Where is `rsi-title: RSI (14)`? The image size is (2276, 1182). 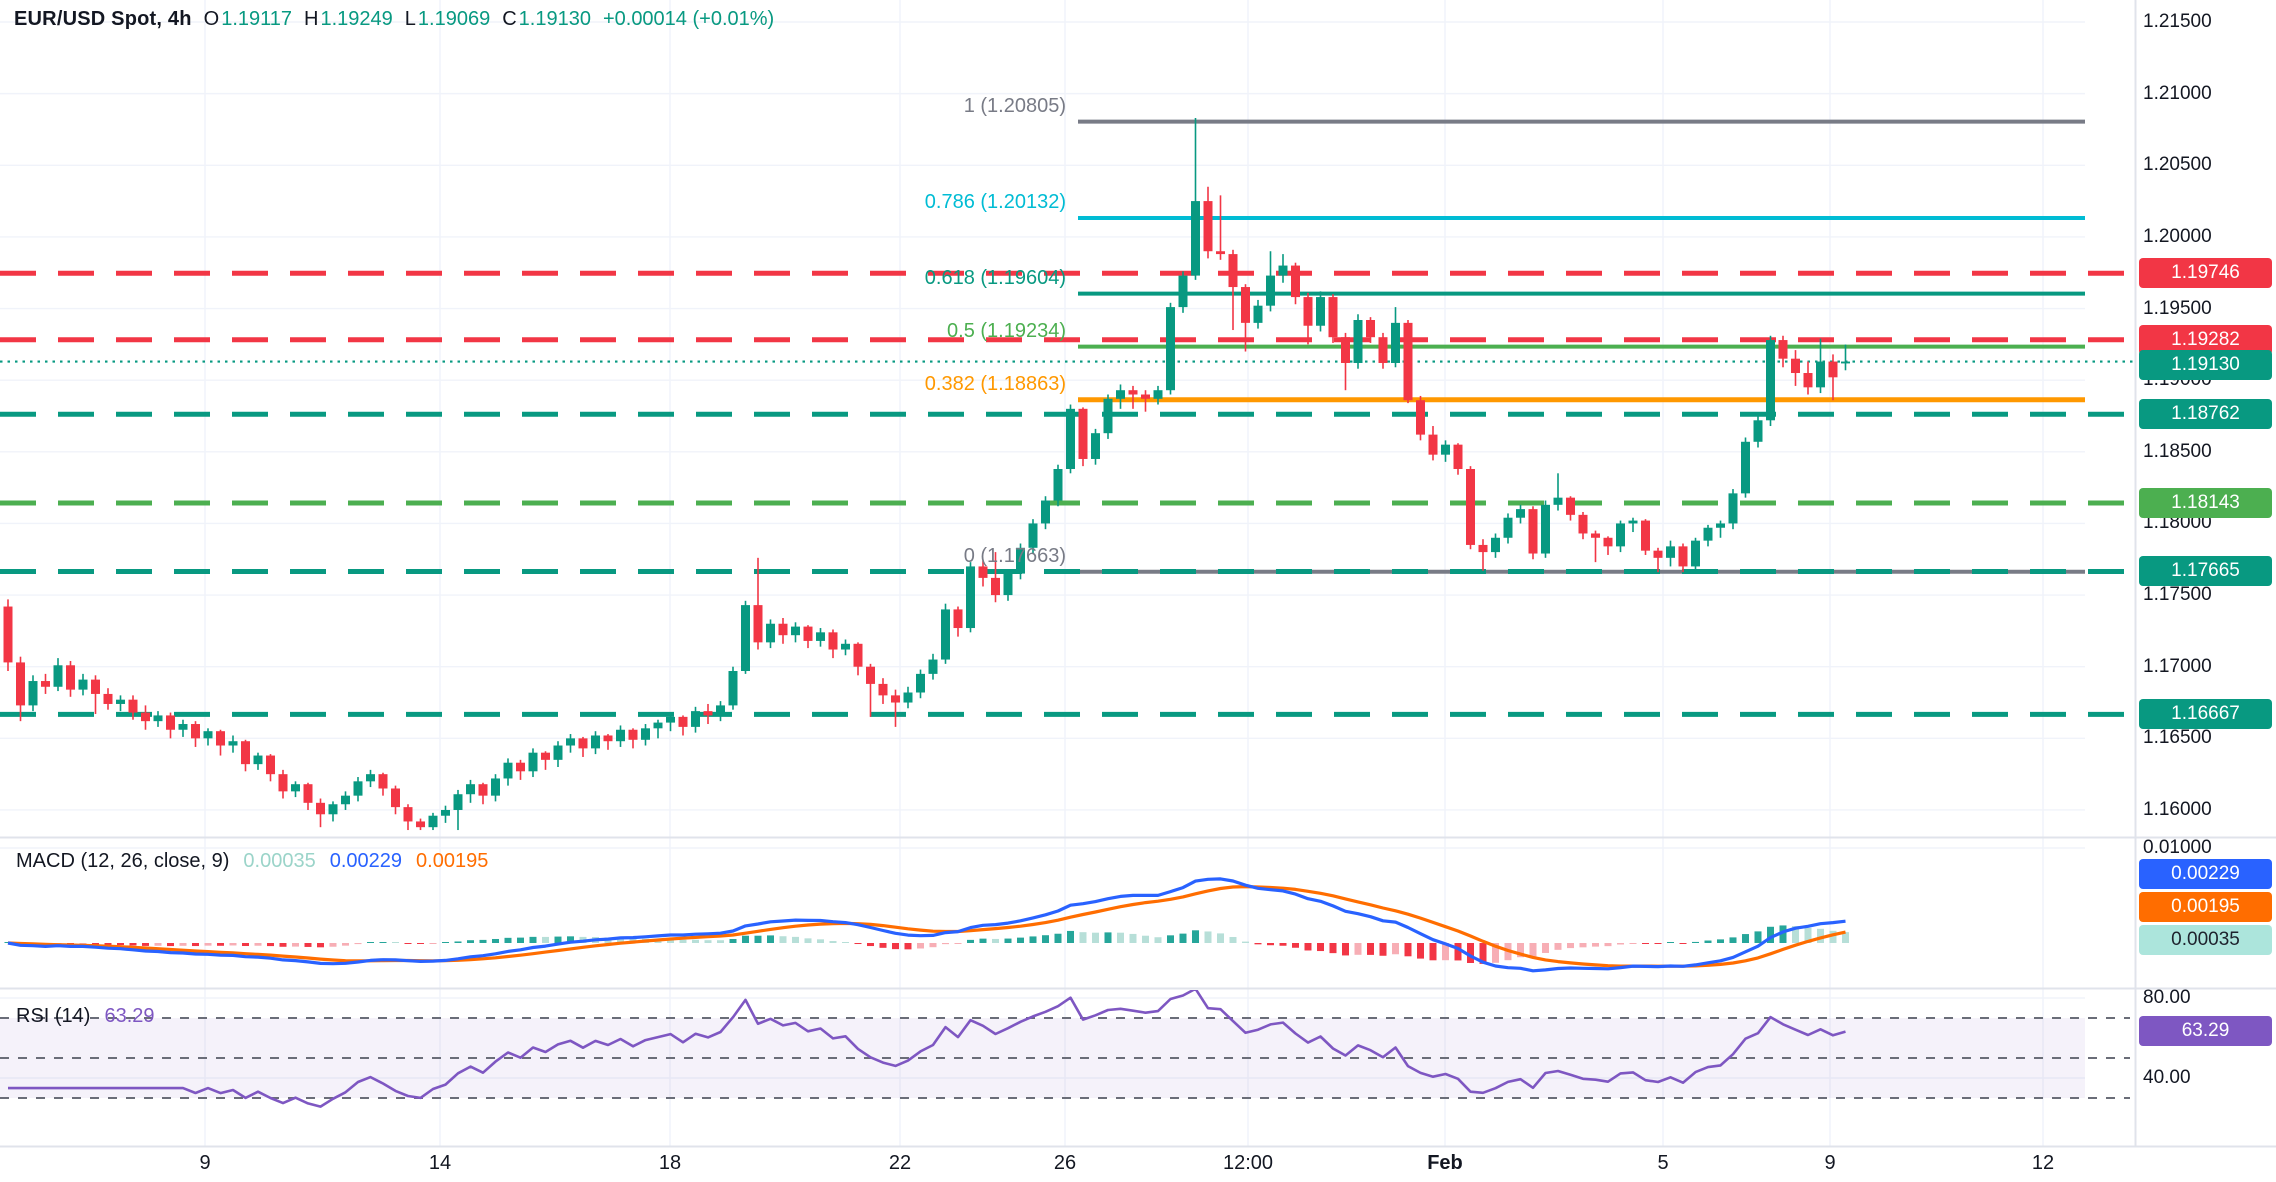 rsi-title: RSI (14) is located at coordinates (53, 1016).